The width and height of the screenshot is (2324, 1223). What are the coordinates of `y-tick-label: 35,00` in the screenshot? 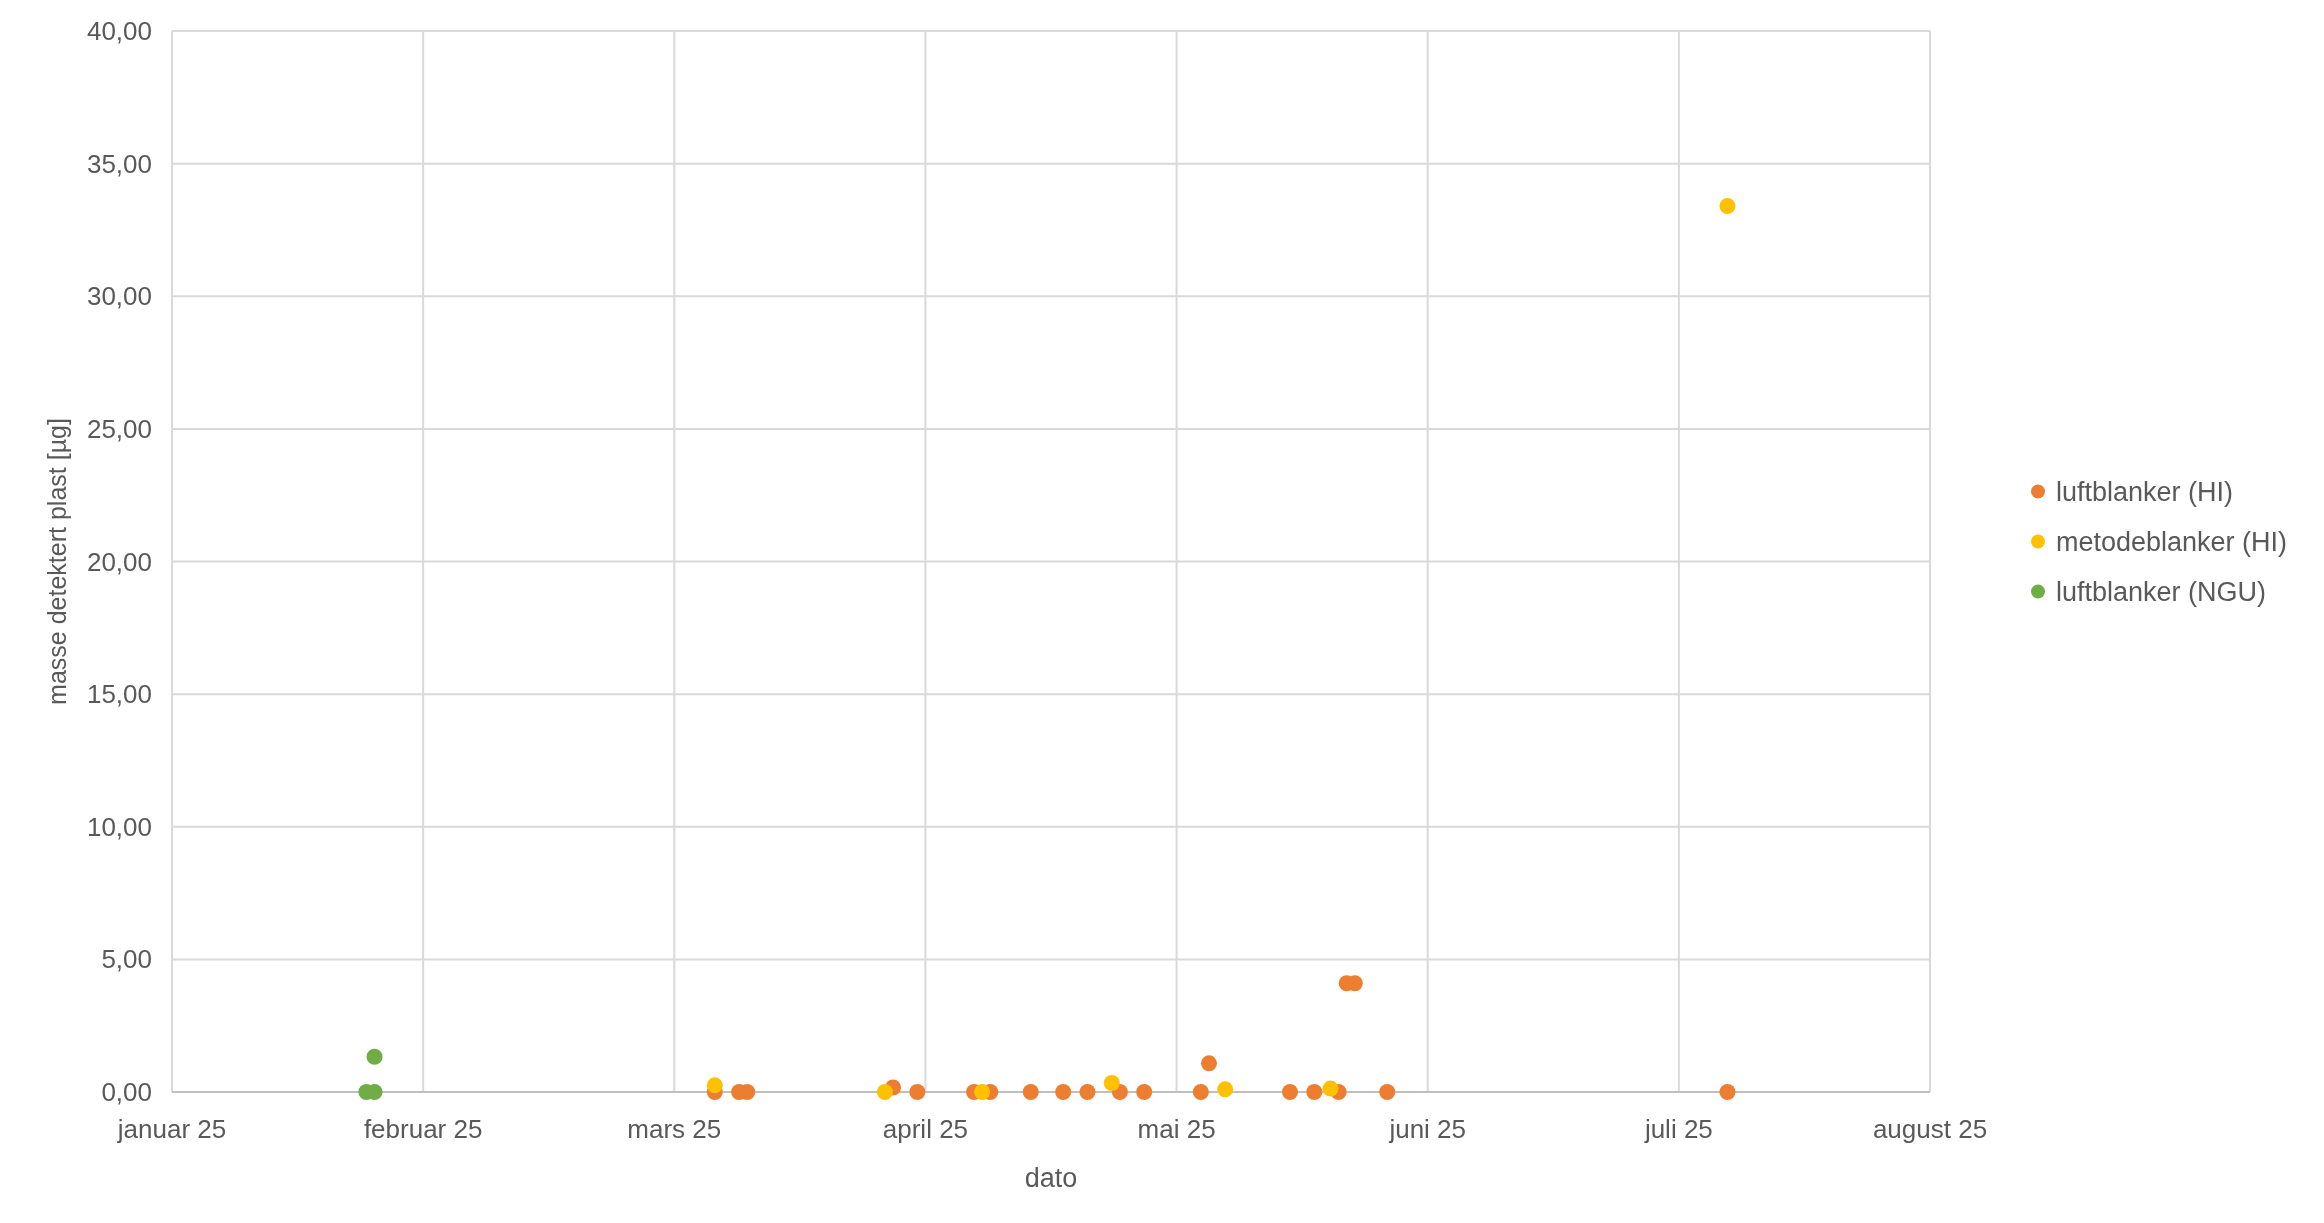 It's located at (119, 163).